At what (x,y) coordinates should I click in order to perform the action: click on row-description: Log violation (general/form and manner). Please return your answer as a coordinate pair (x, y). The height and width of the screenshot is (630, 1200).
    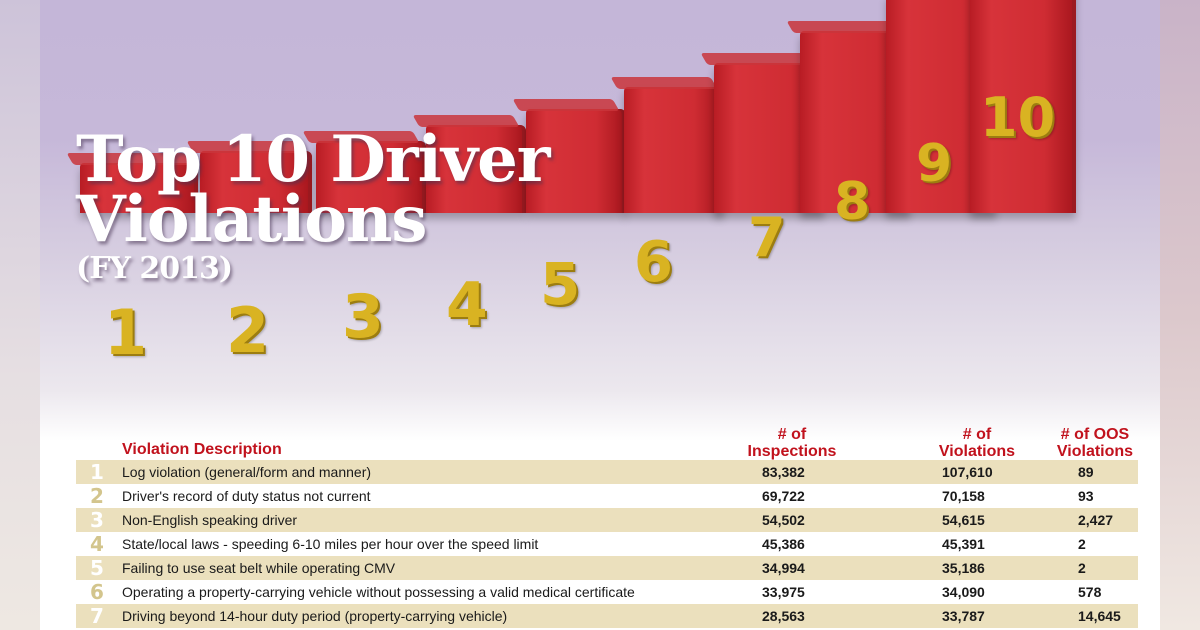
    Looking at the image, I should click on (400, 472).